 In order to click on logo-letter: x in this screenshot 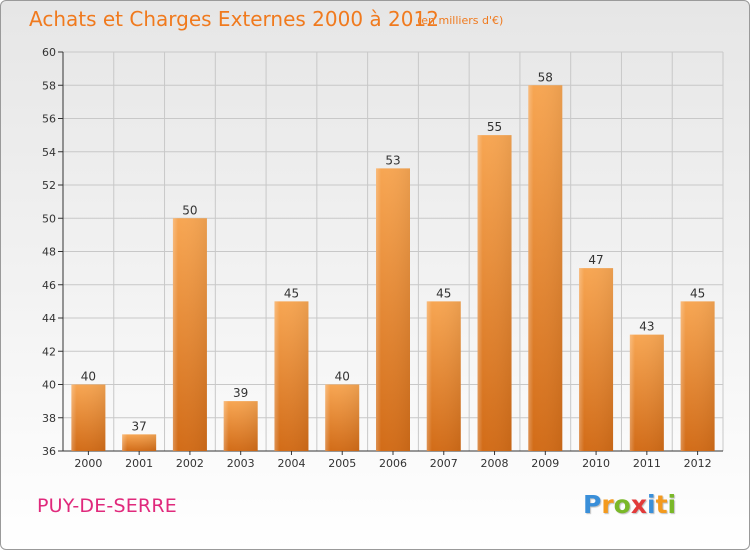, I will do `click(638, 504)`.